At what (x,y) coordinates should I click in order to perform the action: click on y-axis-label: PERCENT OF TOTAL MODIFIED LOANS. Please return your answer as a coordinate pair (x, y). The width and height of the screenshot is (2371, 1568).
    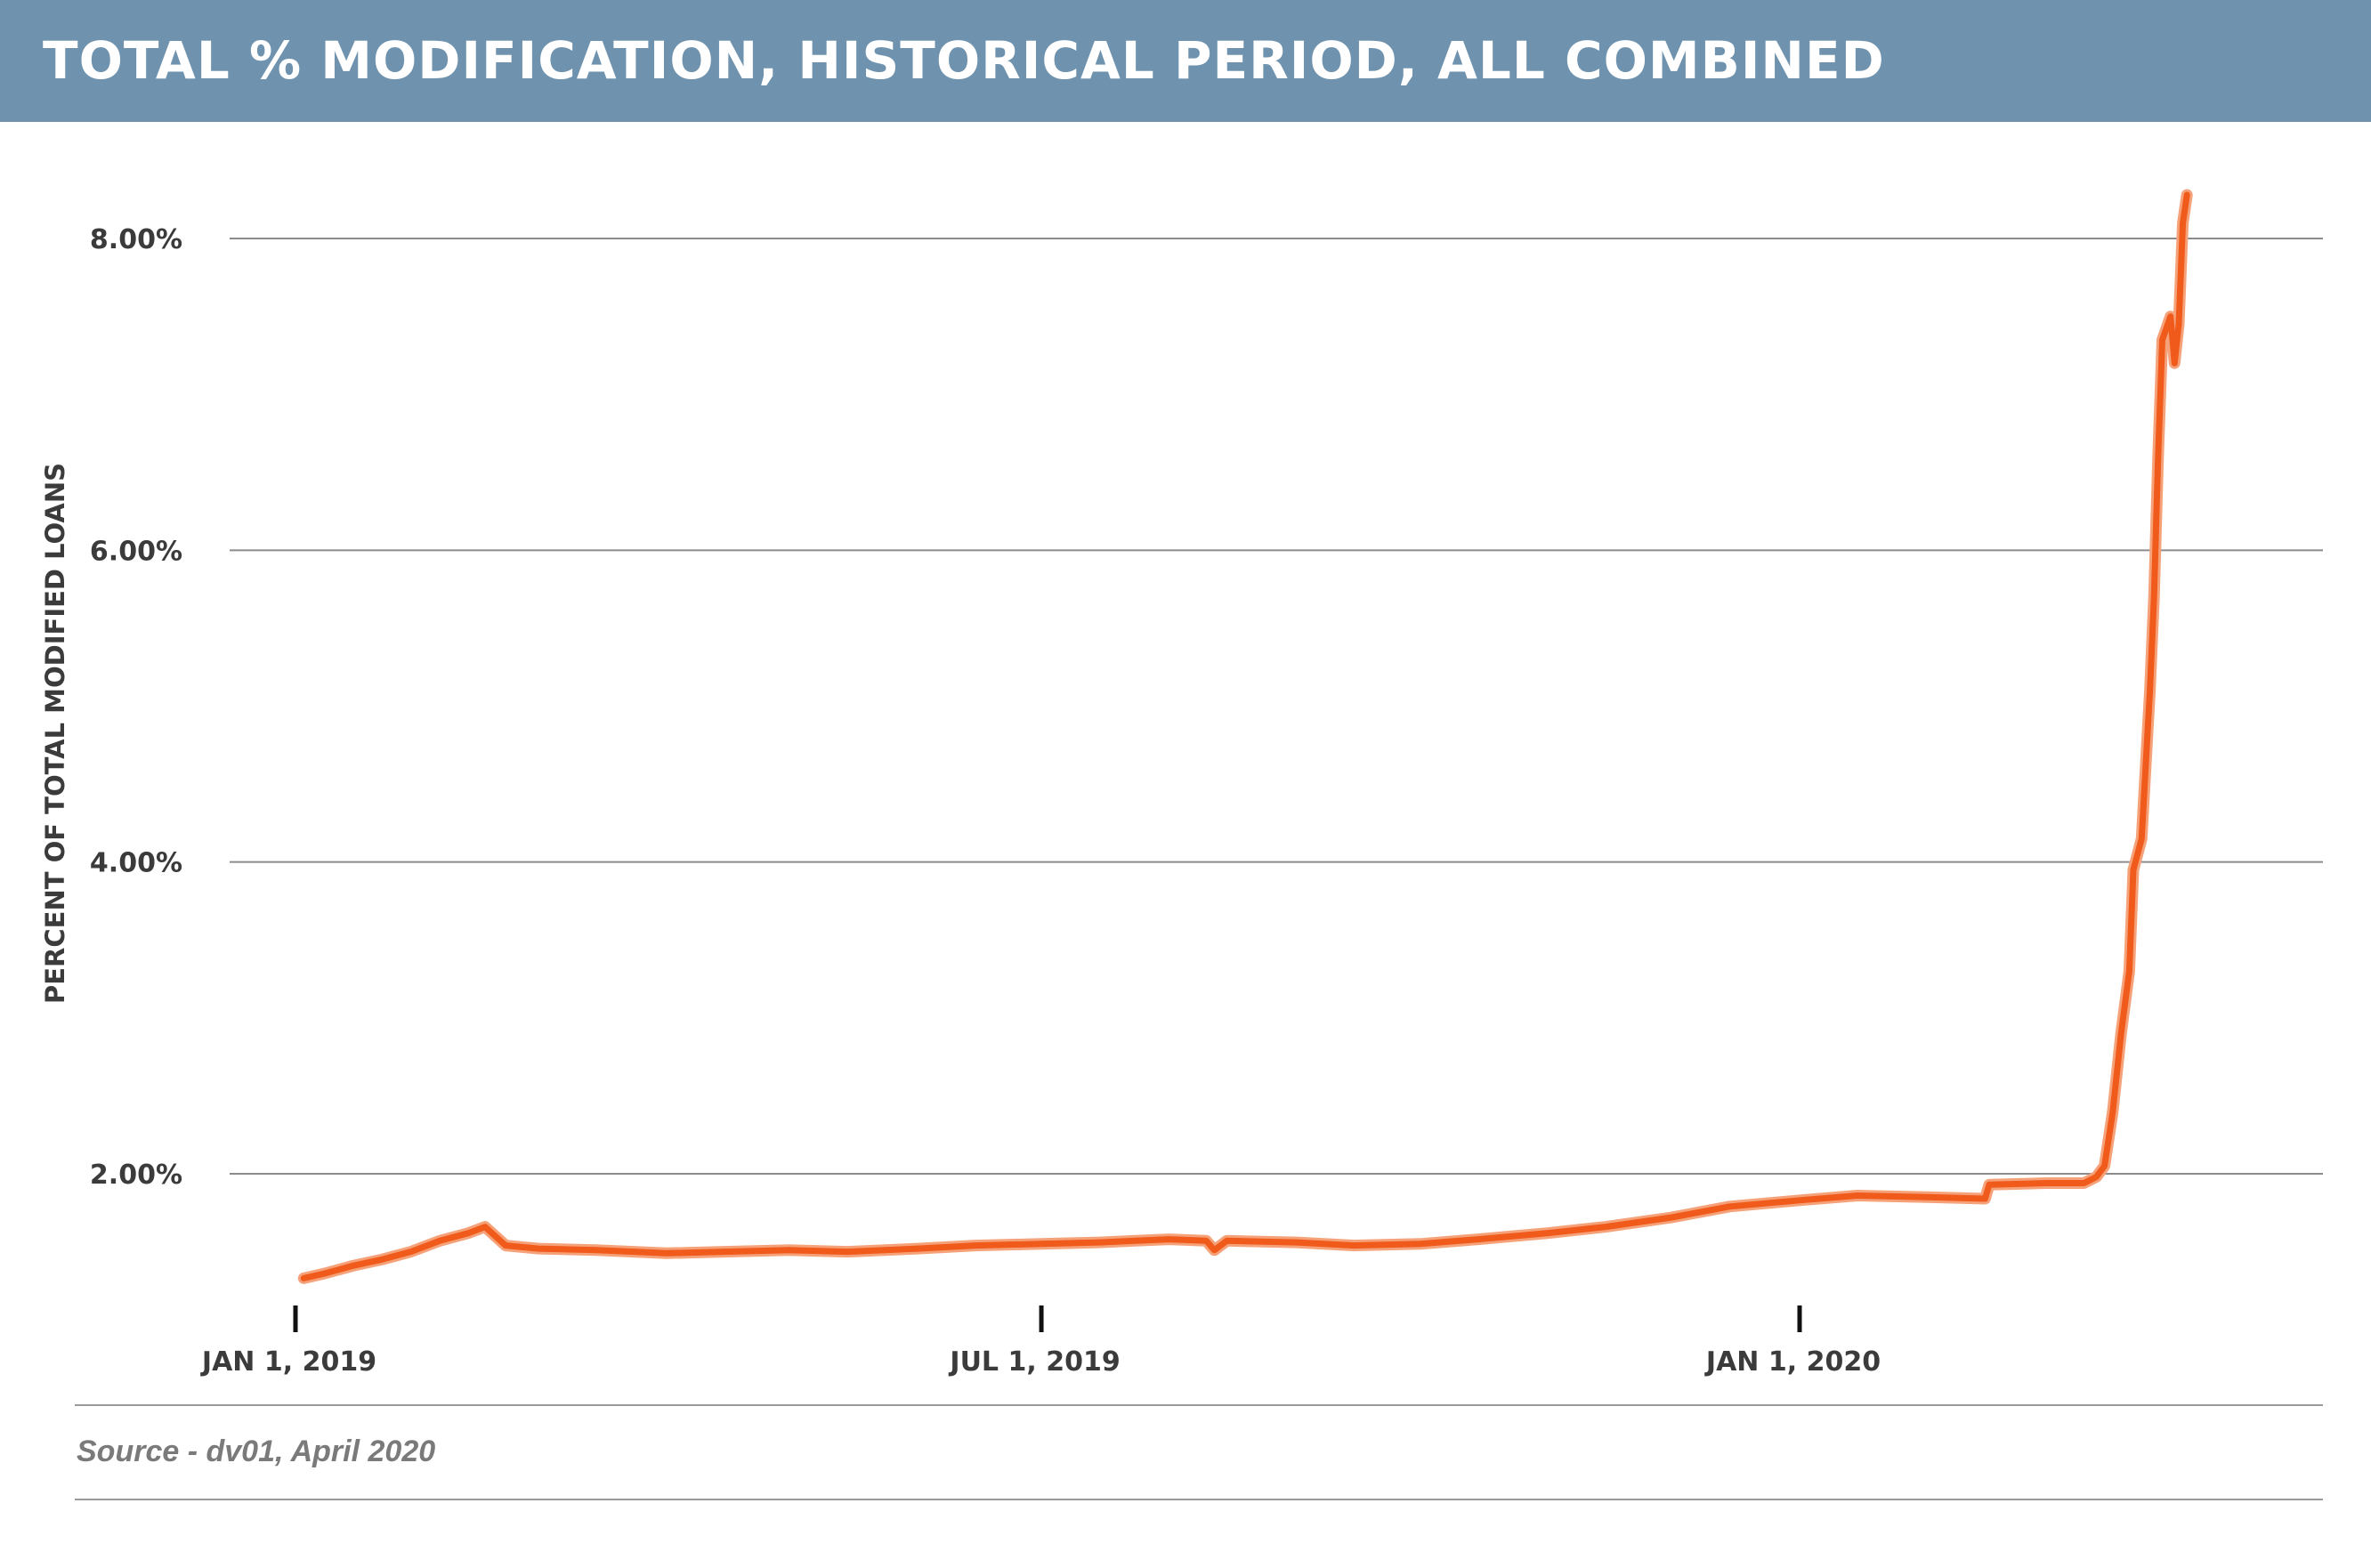
    Looking at the image, I should click on (55, 733).